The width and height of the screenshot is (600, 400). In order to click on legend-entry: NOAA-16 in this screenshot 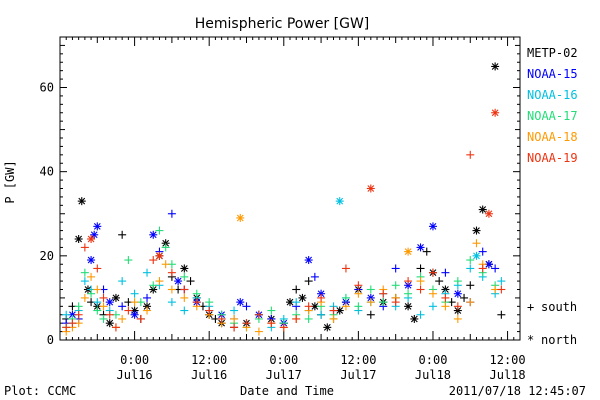, I will do `click(552, 95)`.